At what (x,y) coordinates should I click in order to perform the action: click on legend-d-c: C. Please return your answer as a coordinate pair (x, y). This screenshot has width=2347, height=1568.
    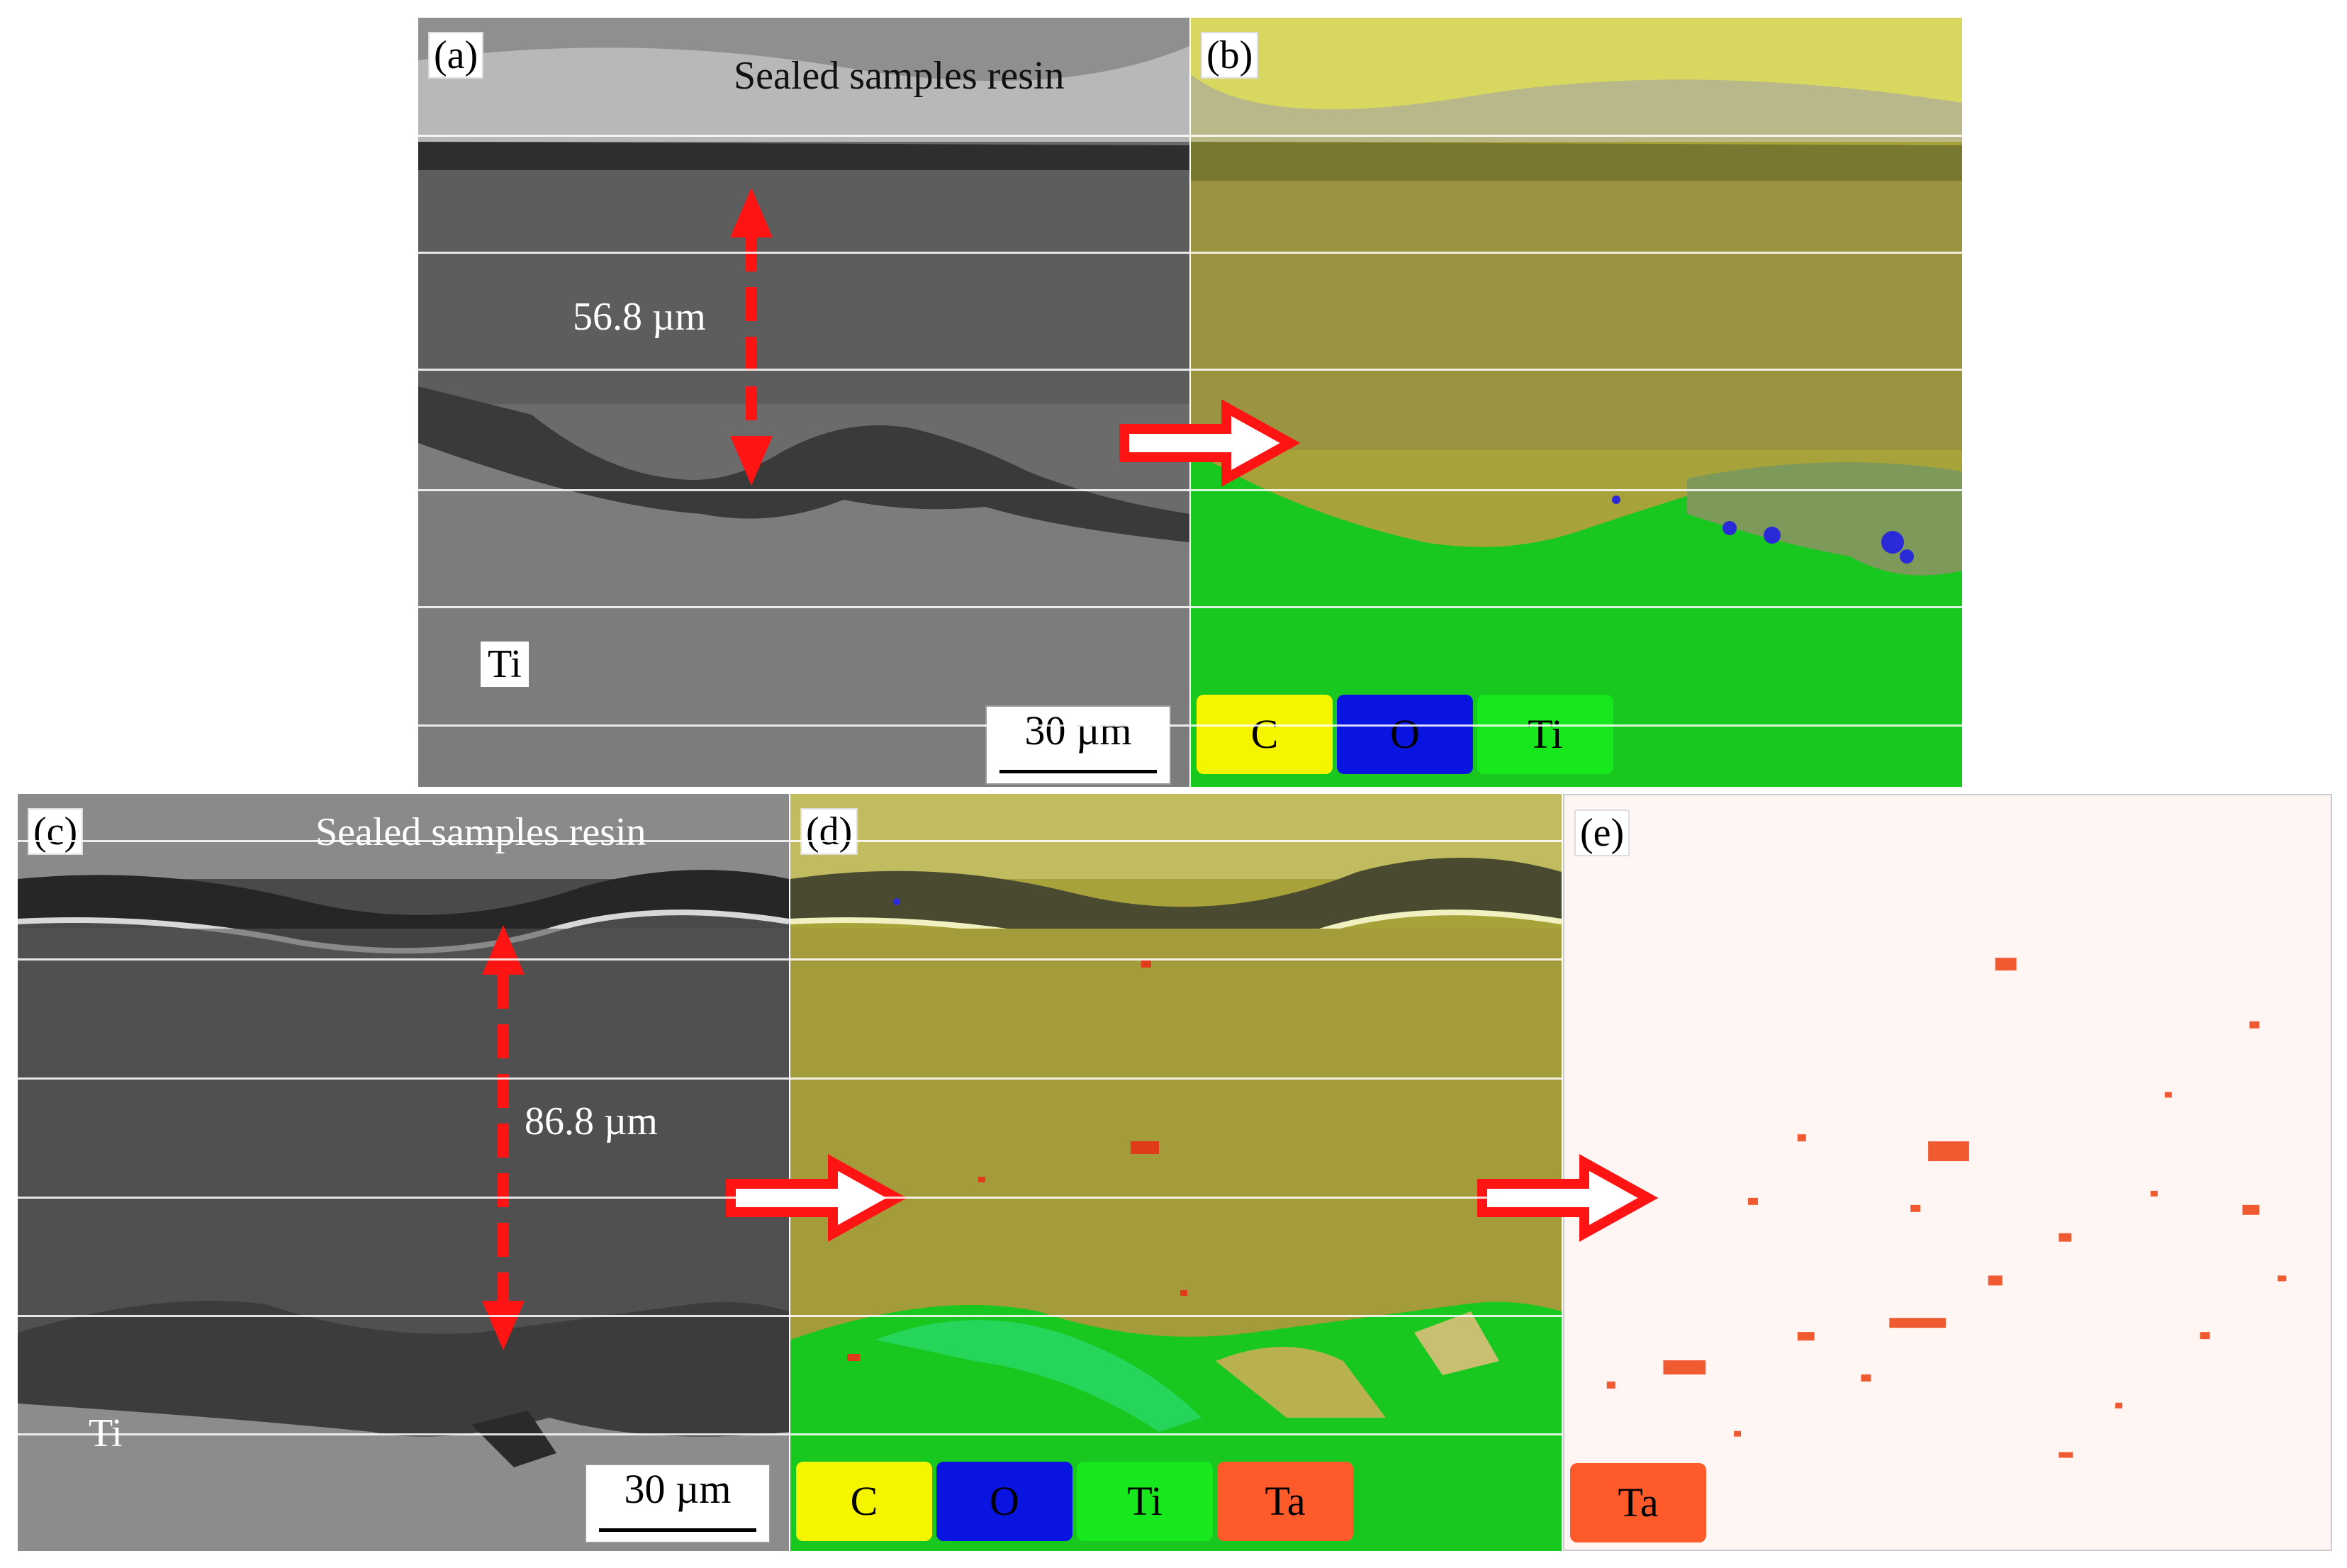
    Looking at the image, I should click on (864, 1501).